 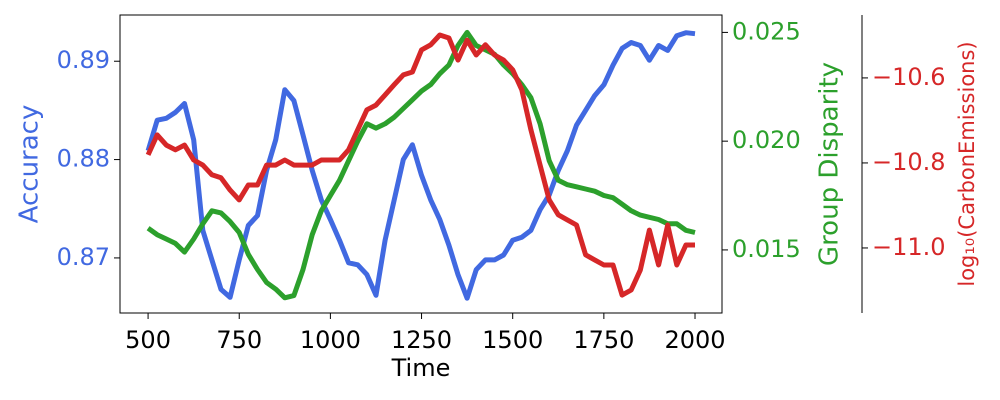 What do you see at coordinates (83, 257) in the screenshot?
I see `y-tick-label: 0.87` at bounding box center [83, 257].